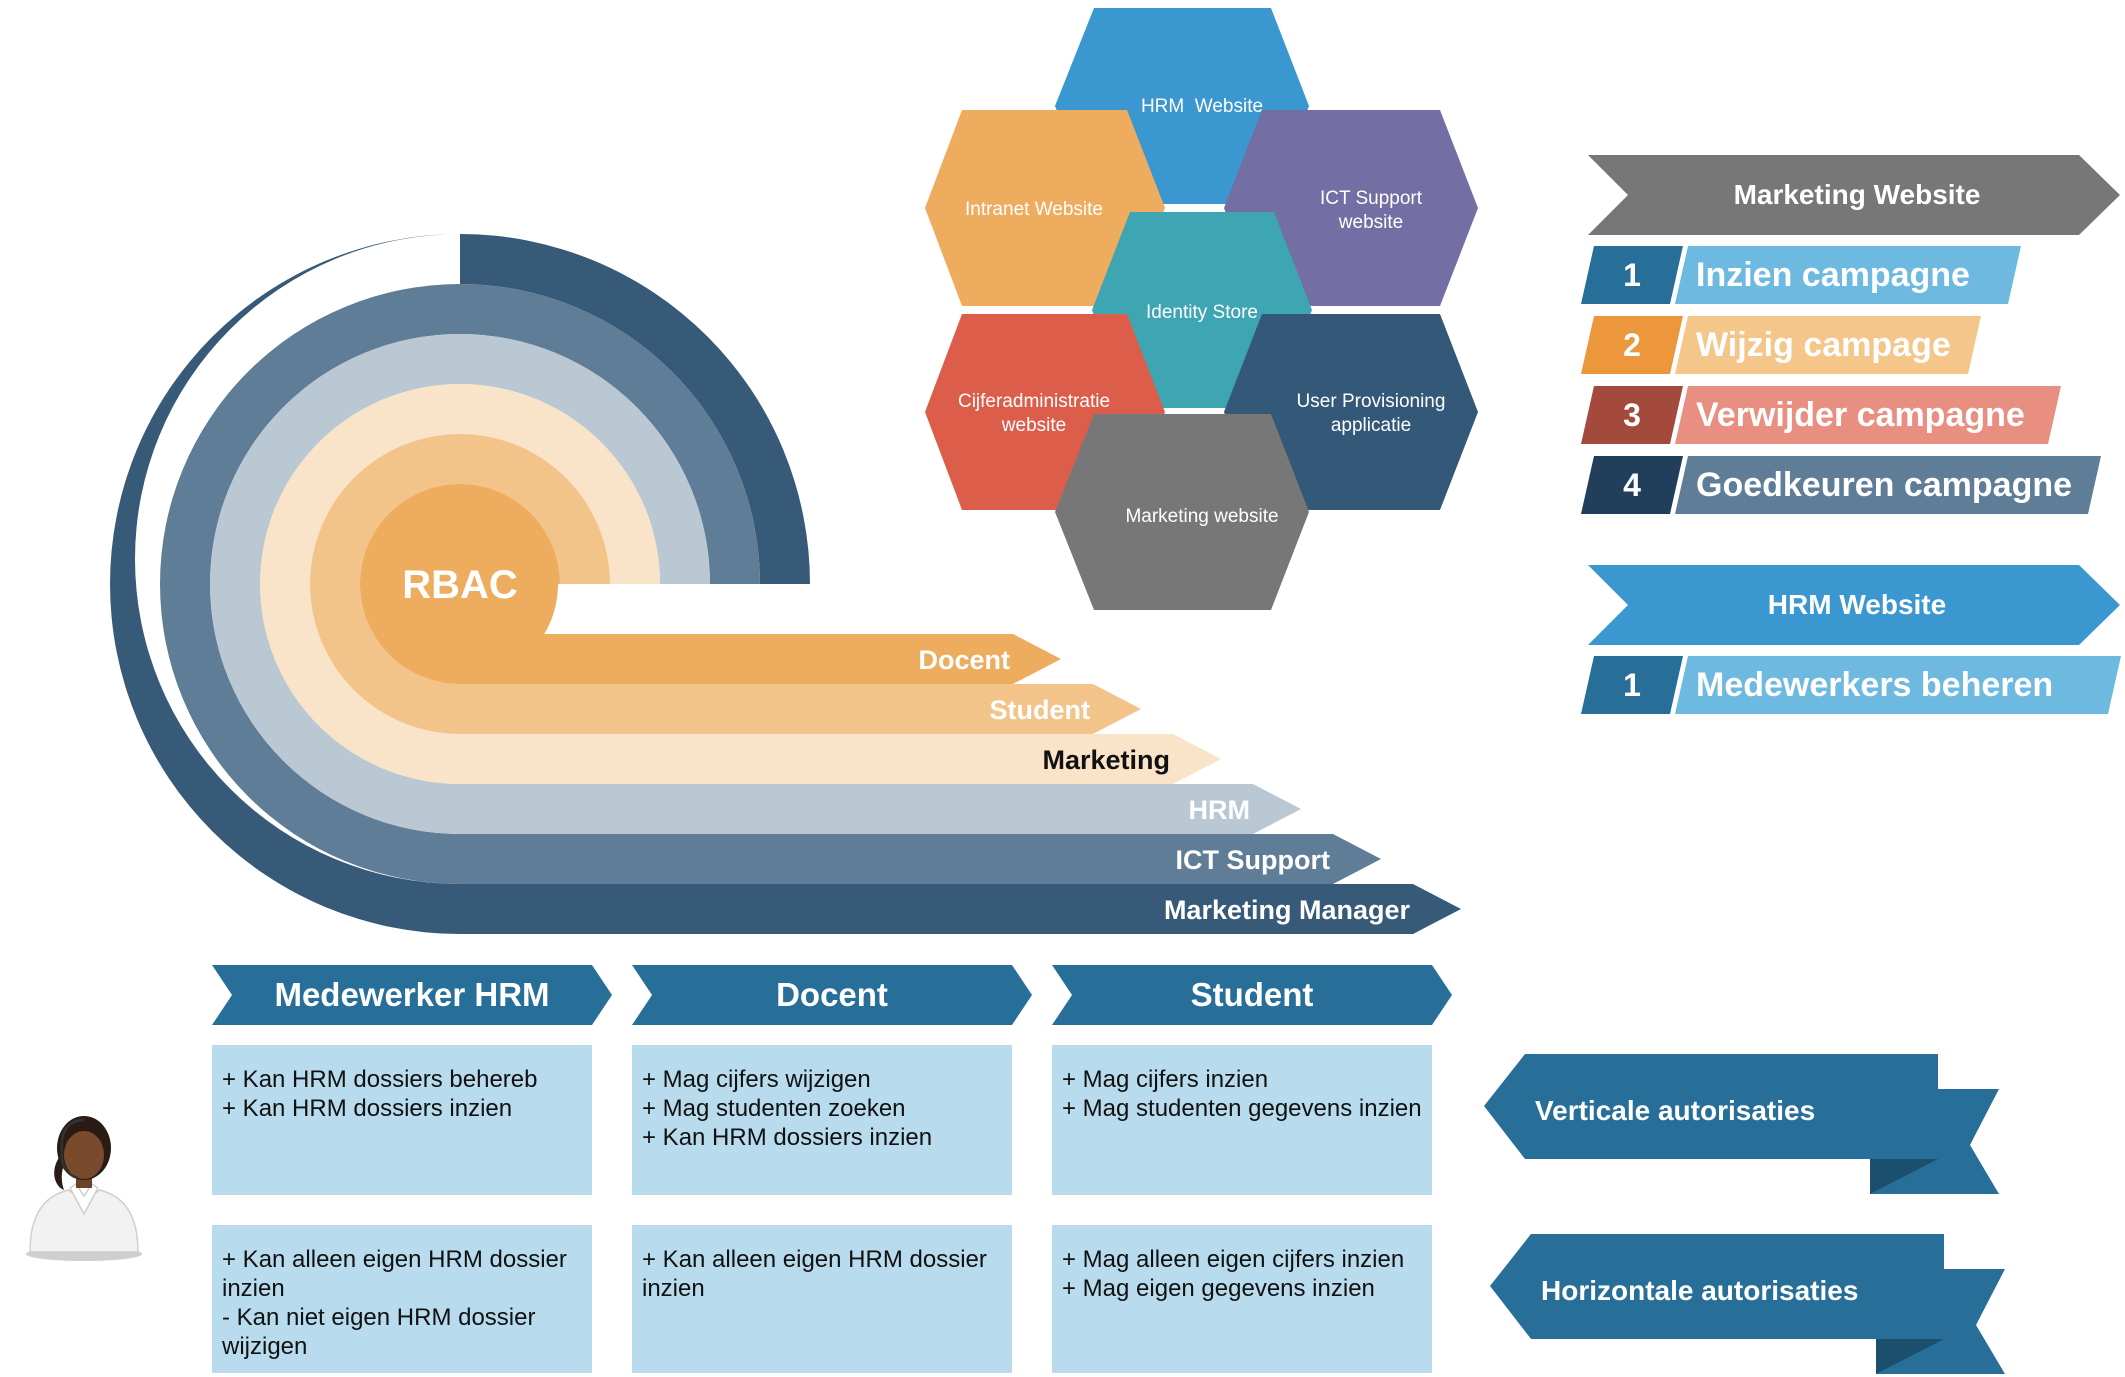  I want to click on hex-ict-support-label-2: website, so click(1370, 222).